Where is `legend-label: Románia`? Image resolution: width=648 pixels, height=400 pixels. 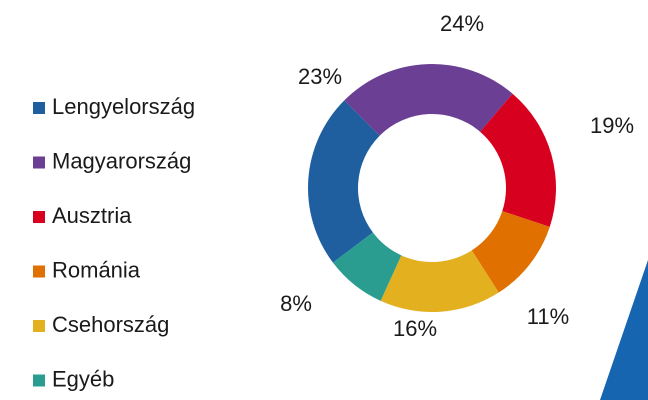 legend-label: Románia is located at coordinates (96, 269).